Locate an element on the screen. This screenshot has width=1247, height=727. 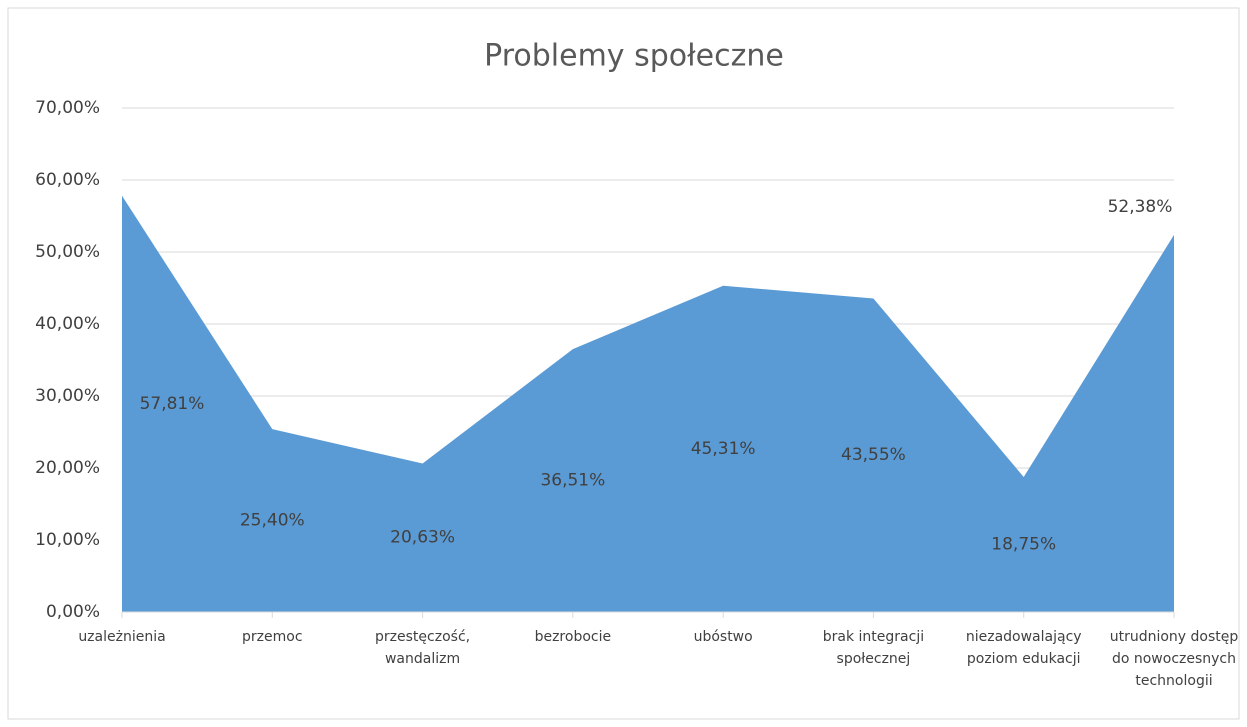
y-tick-label: 70,00% is located at coordinates (67, 108).